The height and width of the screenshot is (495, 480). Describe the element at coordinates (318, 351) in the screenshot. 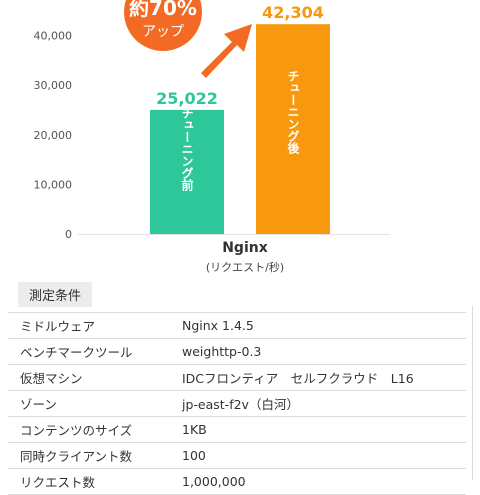

I see `condition-value: weighttp-0.3` at that location.